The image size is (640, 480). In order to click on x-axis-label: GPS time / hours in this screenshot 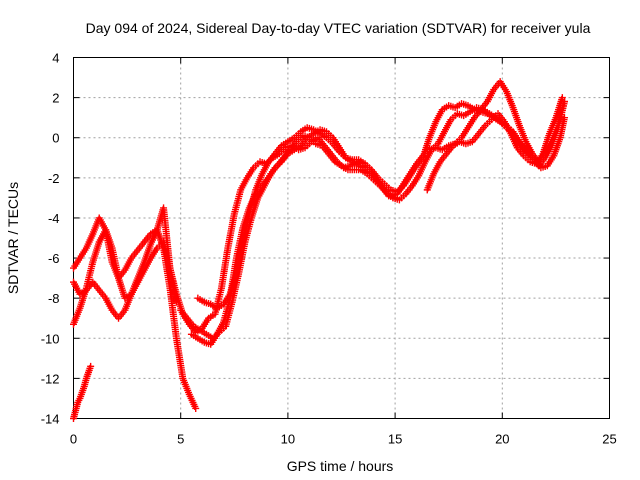, I will do `click(340, 466)`.